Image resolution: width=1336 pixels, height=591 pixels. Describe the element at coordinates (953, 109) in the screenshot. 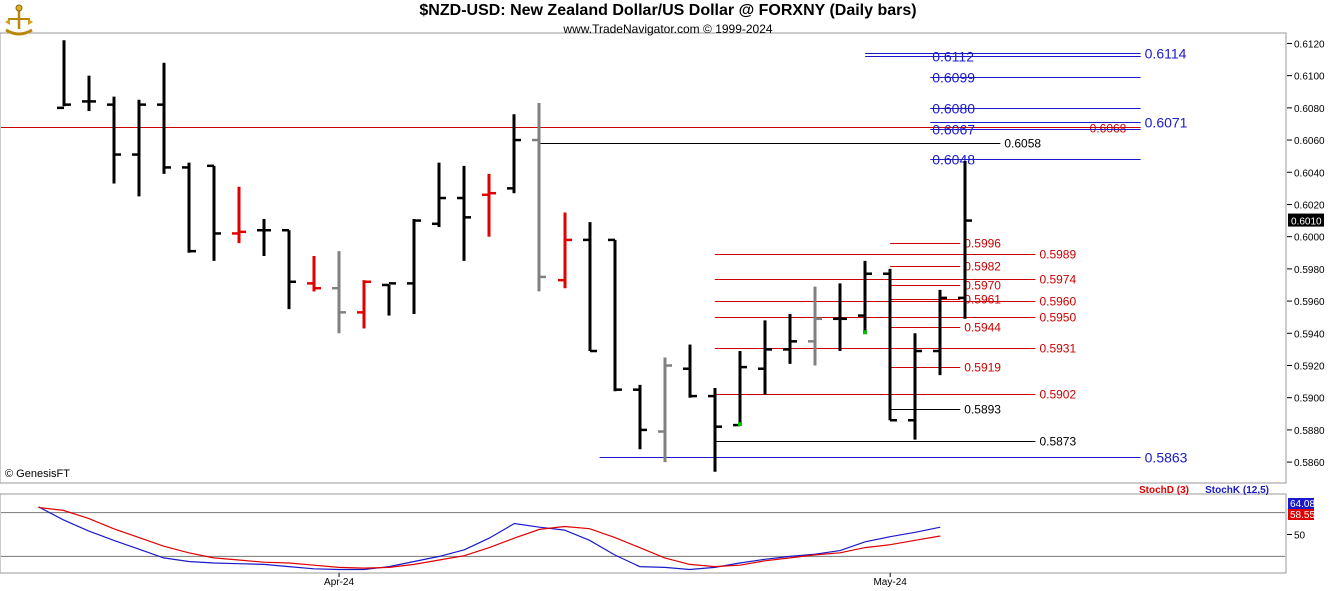

I see `level-label: 0.6080` at that location.